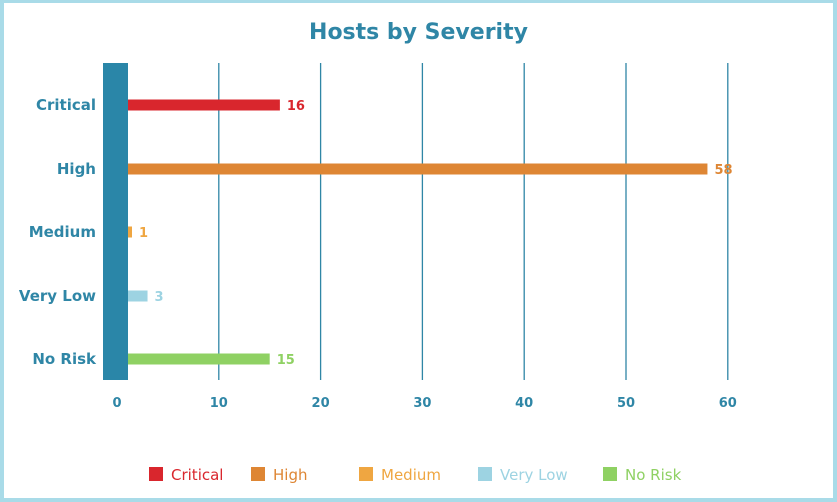 The height and width of the screenshot is (502, 837). Describe the element at coordinates (76, 169) in the screenshot. I see `category-label: High` at that location.